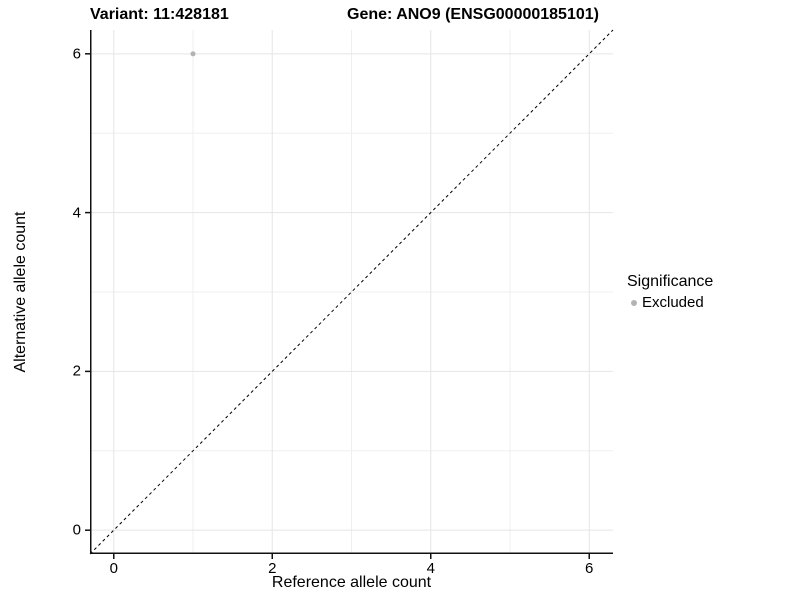 Image resolution: width=800 pixels, height=600 pixels. I want to click on legend-item-label: Excluded, so click(673, 302).